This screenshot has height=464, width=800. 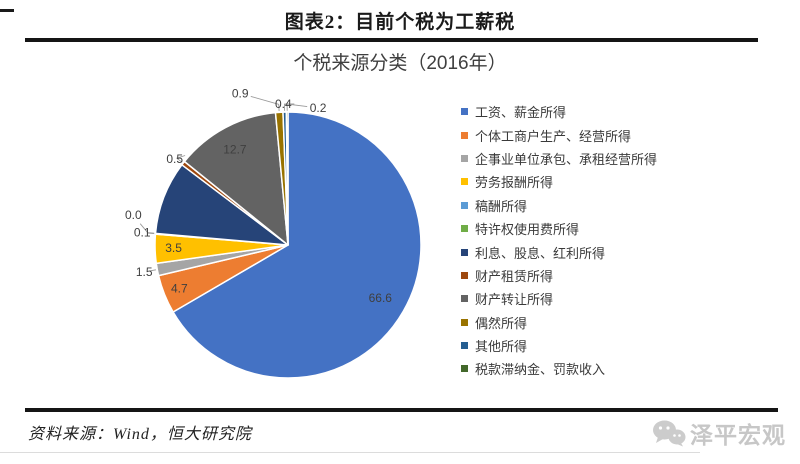 I want to click on legend-label: 偶然所得, so click(x=501, y=323).